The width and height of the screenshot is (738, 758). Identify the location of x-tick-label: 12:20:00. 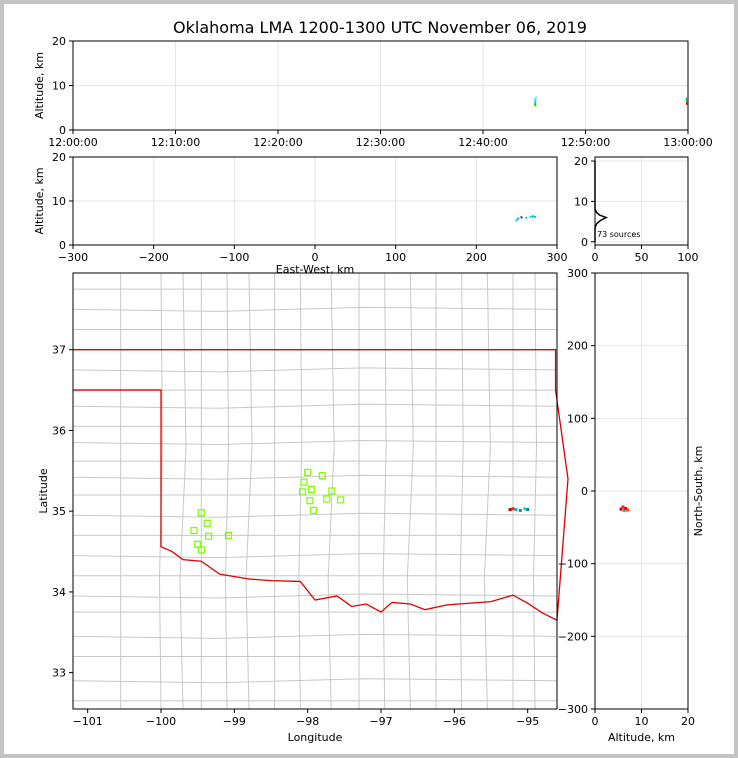
(277, 142).